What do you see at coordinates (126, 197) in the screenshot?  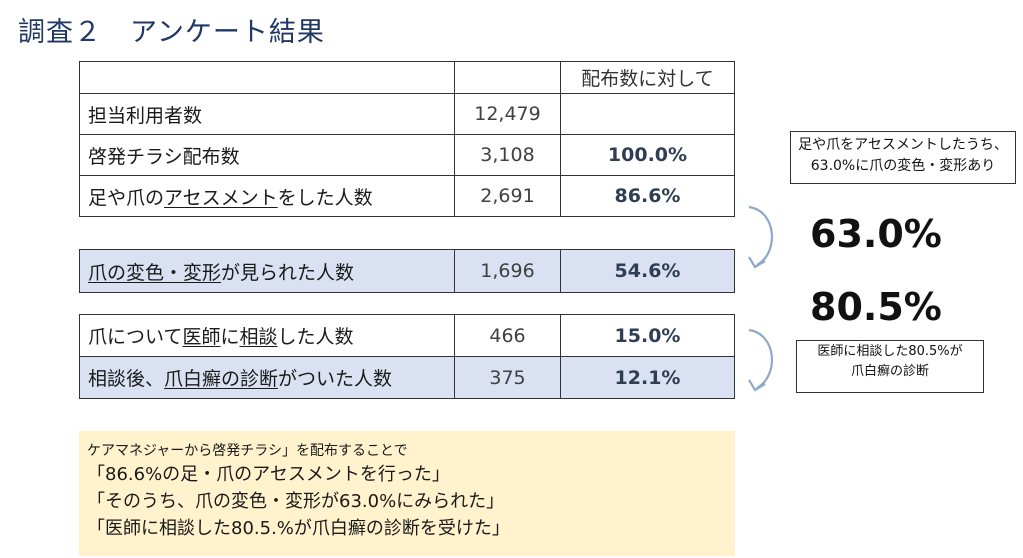 I see `label-part: 足や爪の` at bounding box center [126, 197].